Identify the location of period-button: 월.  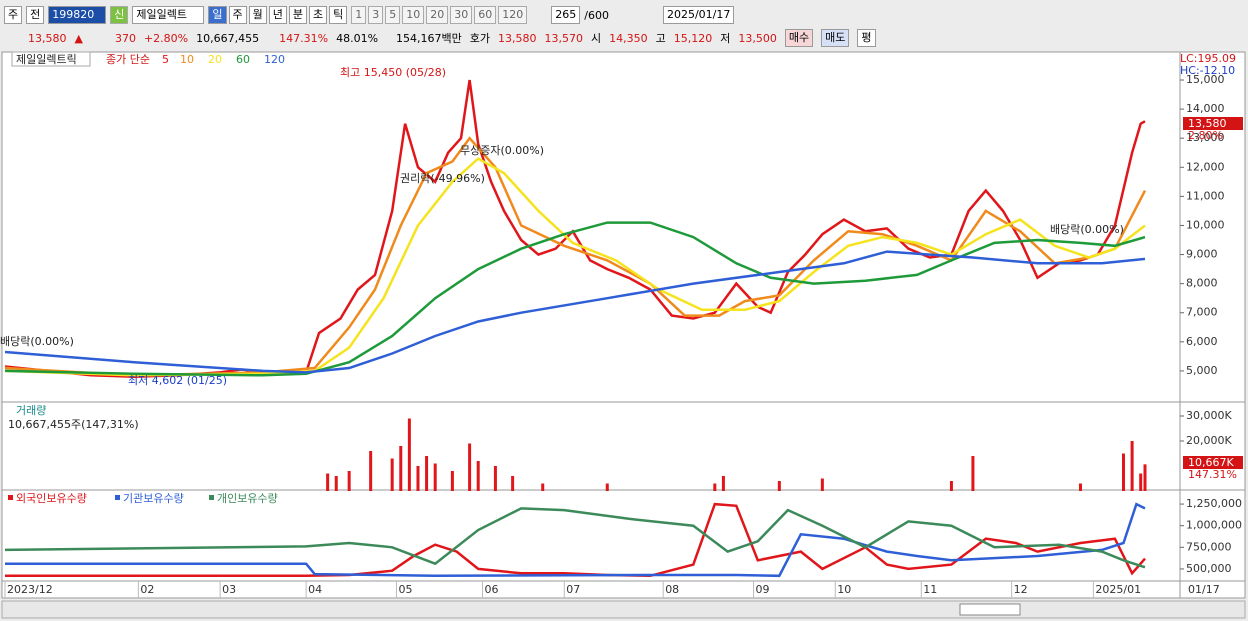
(257, 15).